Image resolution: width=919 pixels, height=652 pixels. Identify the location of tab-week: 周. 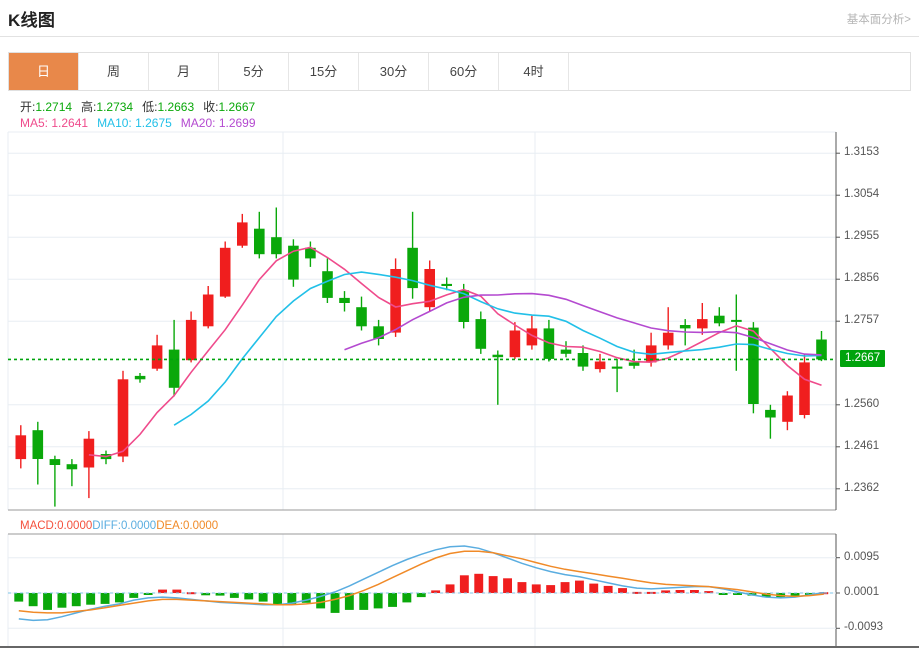
(114, 71).